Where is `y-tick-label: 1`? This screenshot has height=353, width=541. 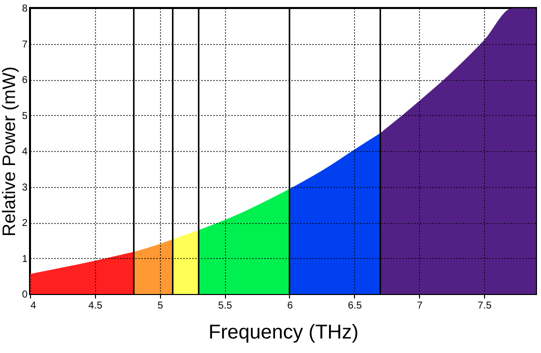
y-tick-label: 1 is located at coordinates (25, 259).